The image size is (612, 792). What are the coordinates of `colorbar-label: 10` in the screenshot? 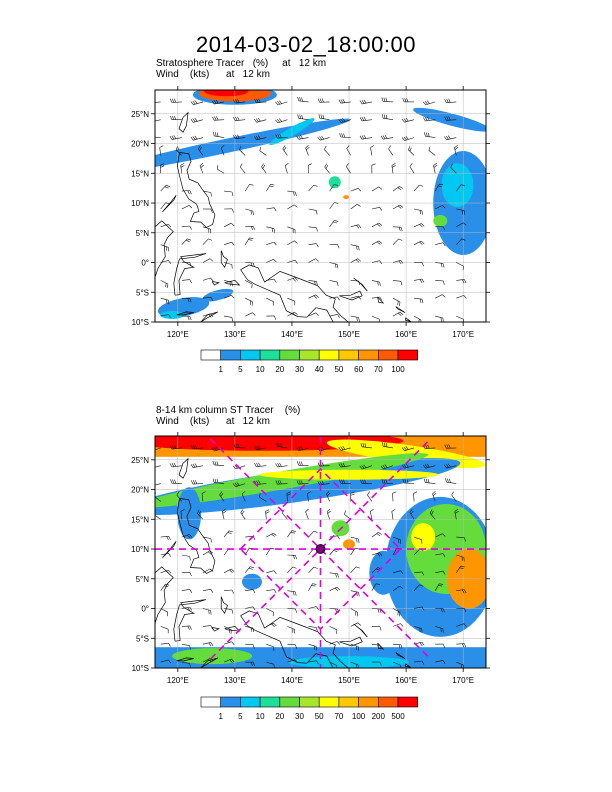 It's located at (260, 369).